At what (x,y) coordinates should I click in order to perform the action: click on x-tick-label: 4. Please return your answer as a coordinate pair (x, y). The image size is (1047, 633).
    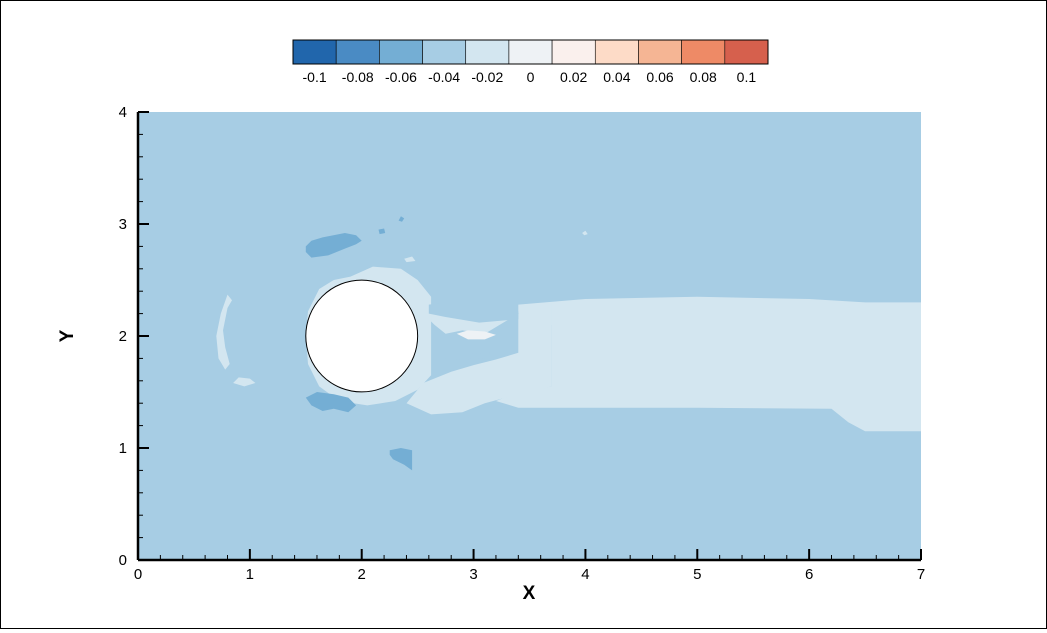
    Looking at the image, I should click on (585, 574).